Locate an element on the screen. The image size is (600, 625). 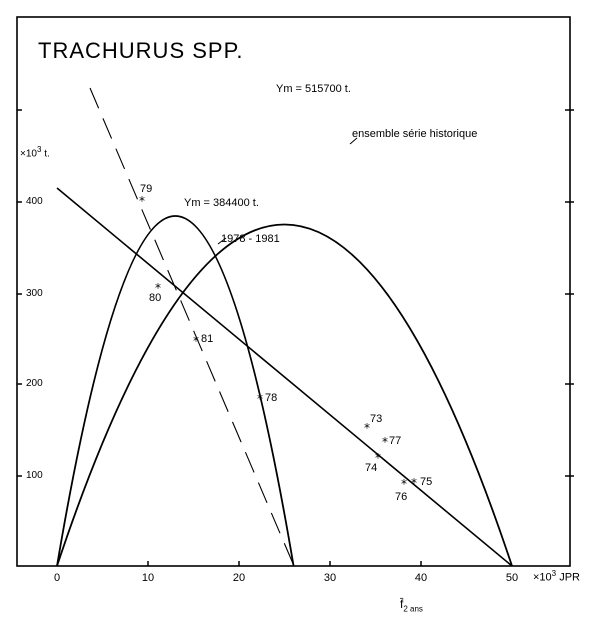
curve-recent-label: 1978 - 1981 is located at coordinates (250, 239).